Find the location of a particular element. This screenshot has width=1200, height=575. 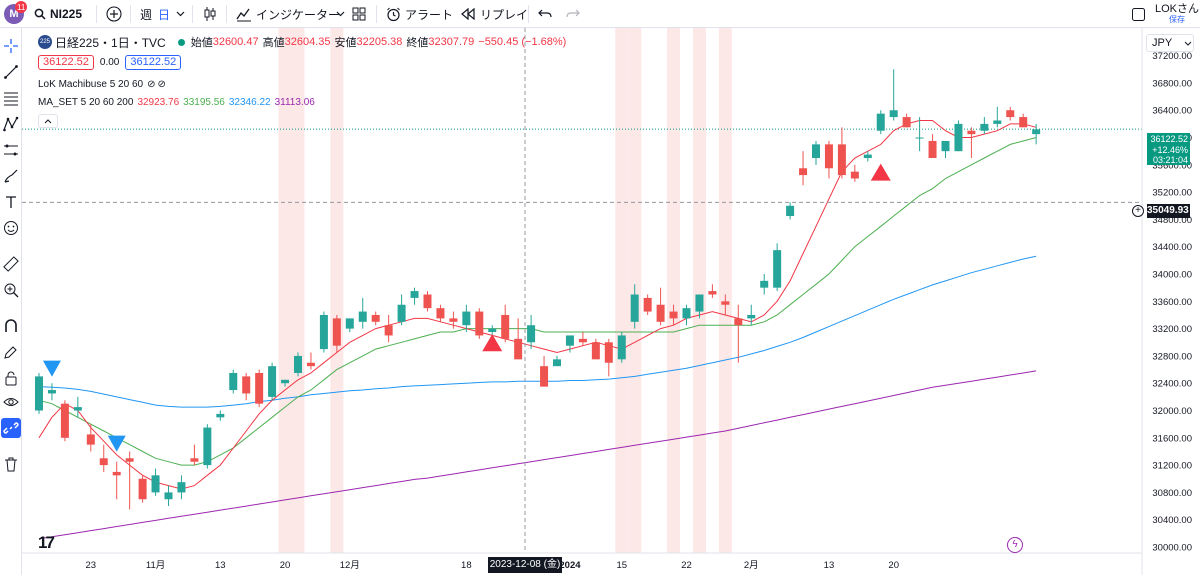

indicators-icon is located at coordinates (243, 15).